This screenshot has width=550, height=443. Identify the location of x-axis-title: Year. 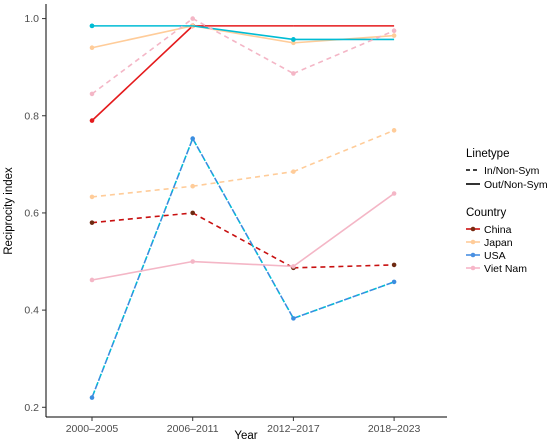
(245, 436).